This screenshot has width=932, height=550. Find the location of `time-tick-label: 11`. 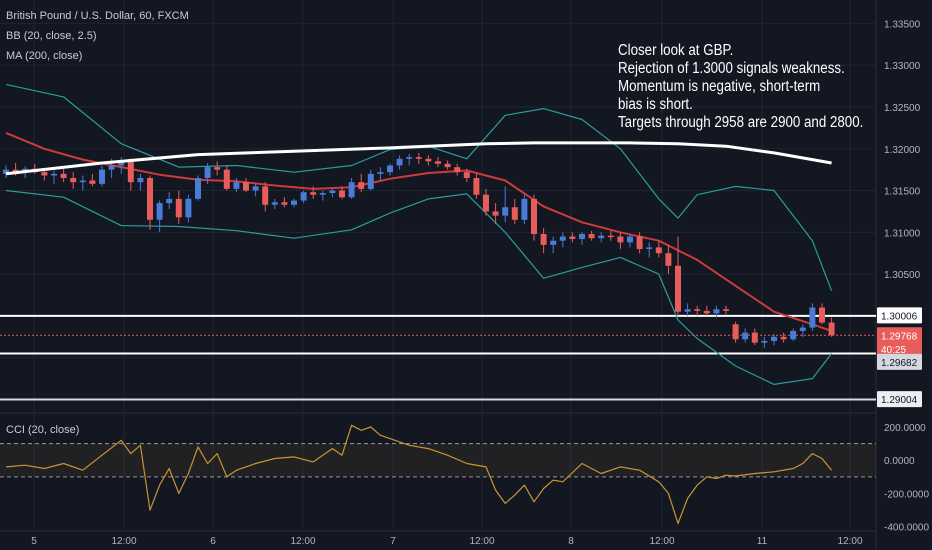

time-tick-label: 11 is located at coordinates (762, 541).